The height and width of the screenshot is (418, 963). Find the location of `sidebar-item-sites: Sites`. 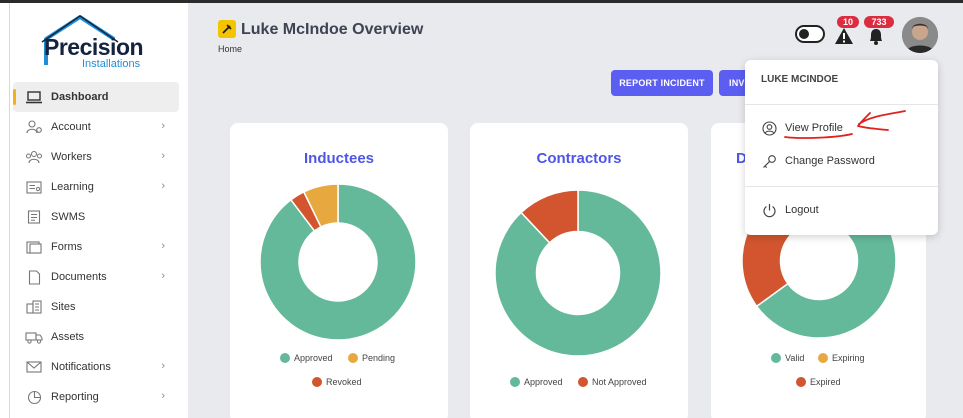

sidebar-item-sites: Sites is located at coordinates (96, 307).